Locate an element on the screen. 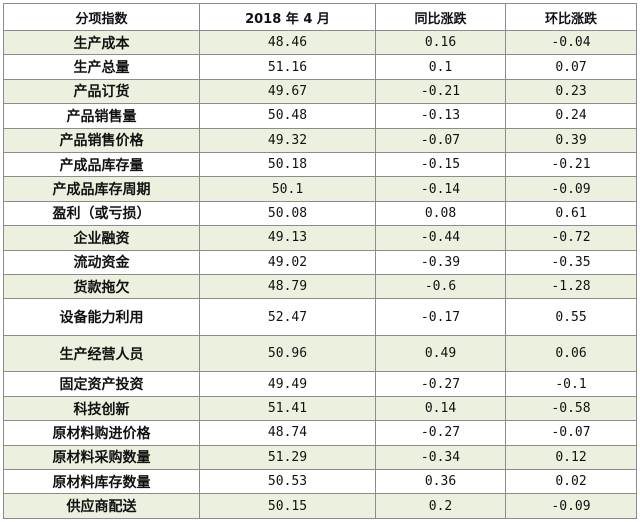 The image size is (640, 522). table-header-row: 分项指数 2018 年 4 月 同比涨跌 环比涨跌 is located at coordinates (320, 17).